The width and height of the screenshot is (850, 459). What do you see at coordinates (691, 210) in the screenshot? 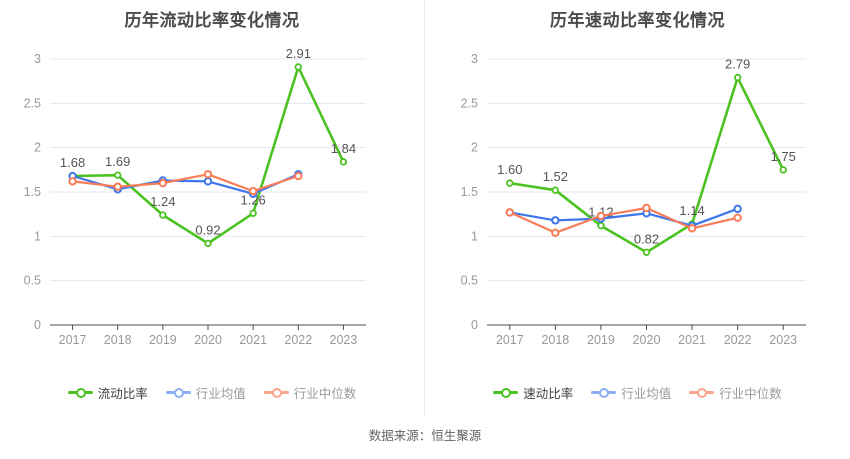
I see `data-point-label: 1.14` at bounding box center [691, 210].